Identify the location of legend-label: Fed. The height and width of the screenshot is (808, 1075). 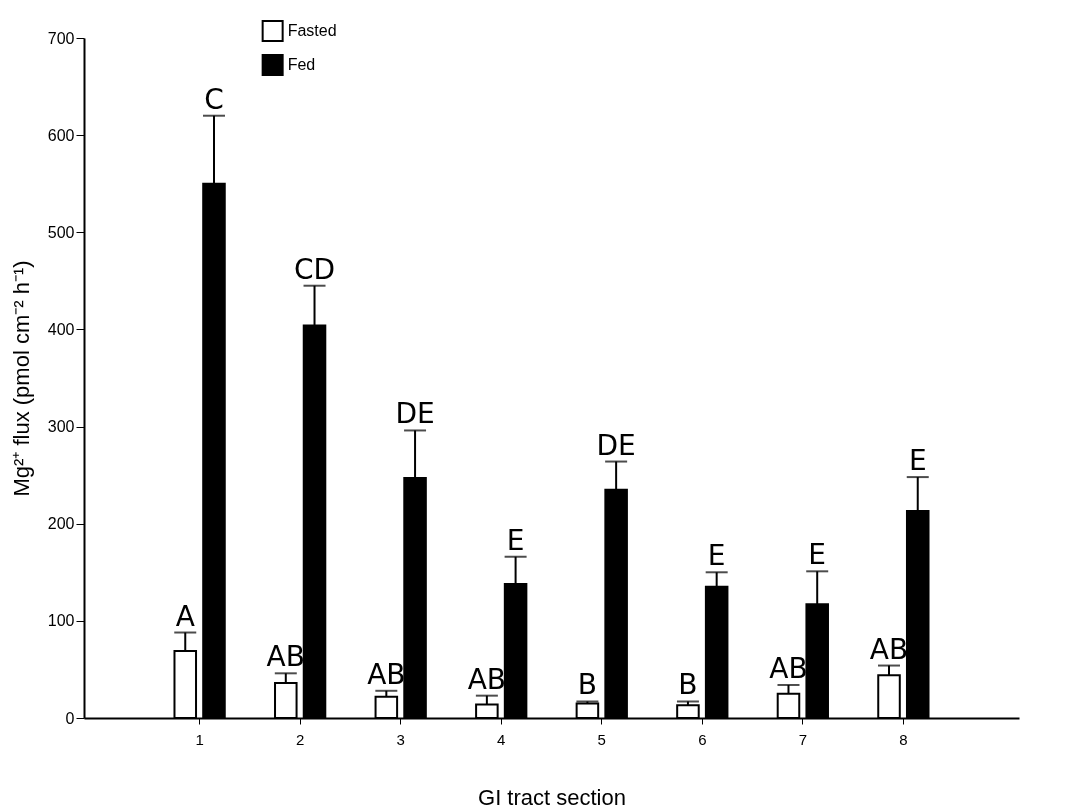
(301, 64).